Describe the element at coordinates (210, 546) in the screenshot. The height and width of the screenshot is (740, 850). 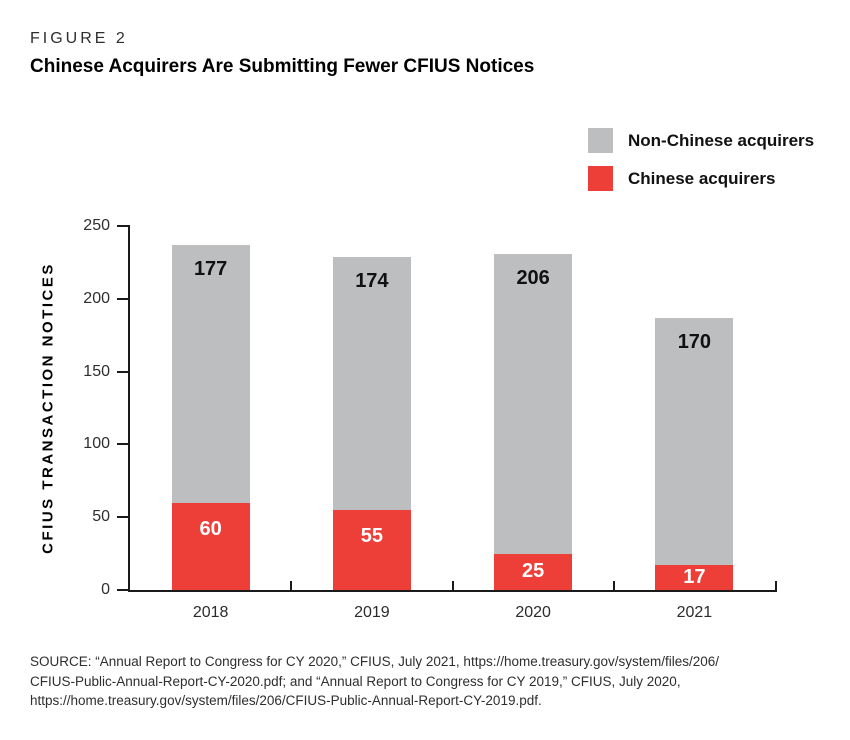
I see `bar-segment-chinese-2018: 60` at that location.